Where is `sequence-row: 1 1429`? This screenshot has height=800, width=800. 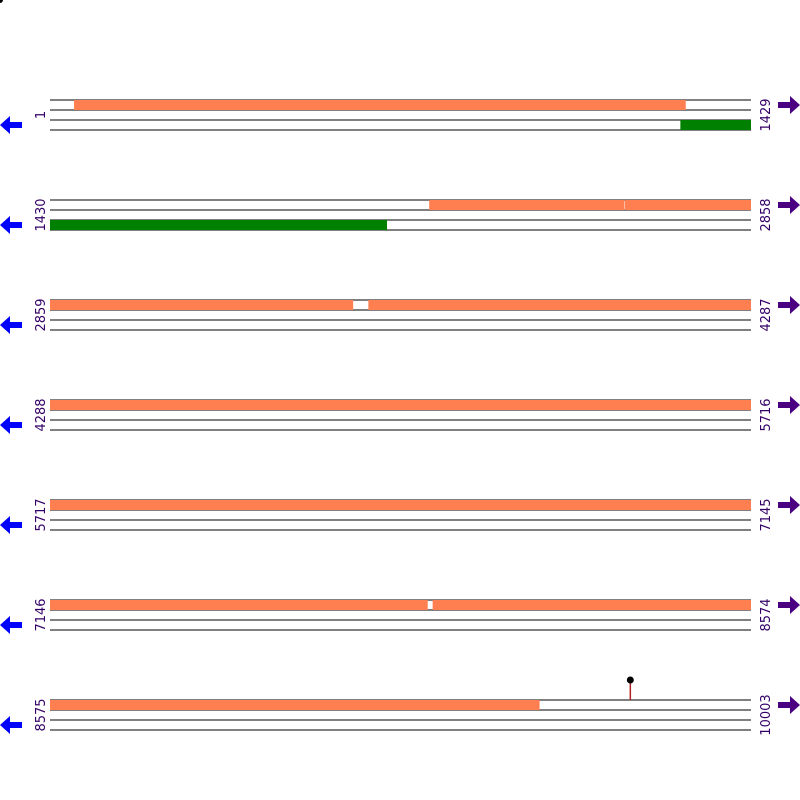
sequence-row: 1 1429 is located at coordinates (400, 115).